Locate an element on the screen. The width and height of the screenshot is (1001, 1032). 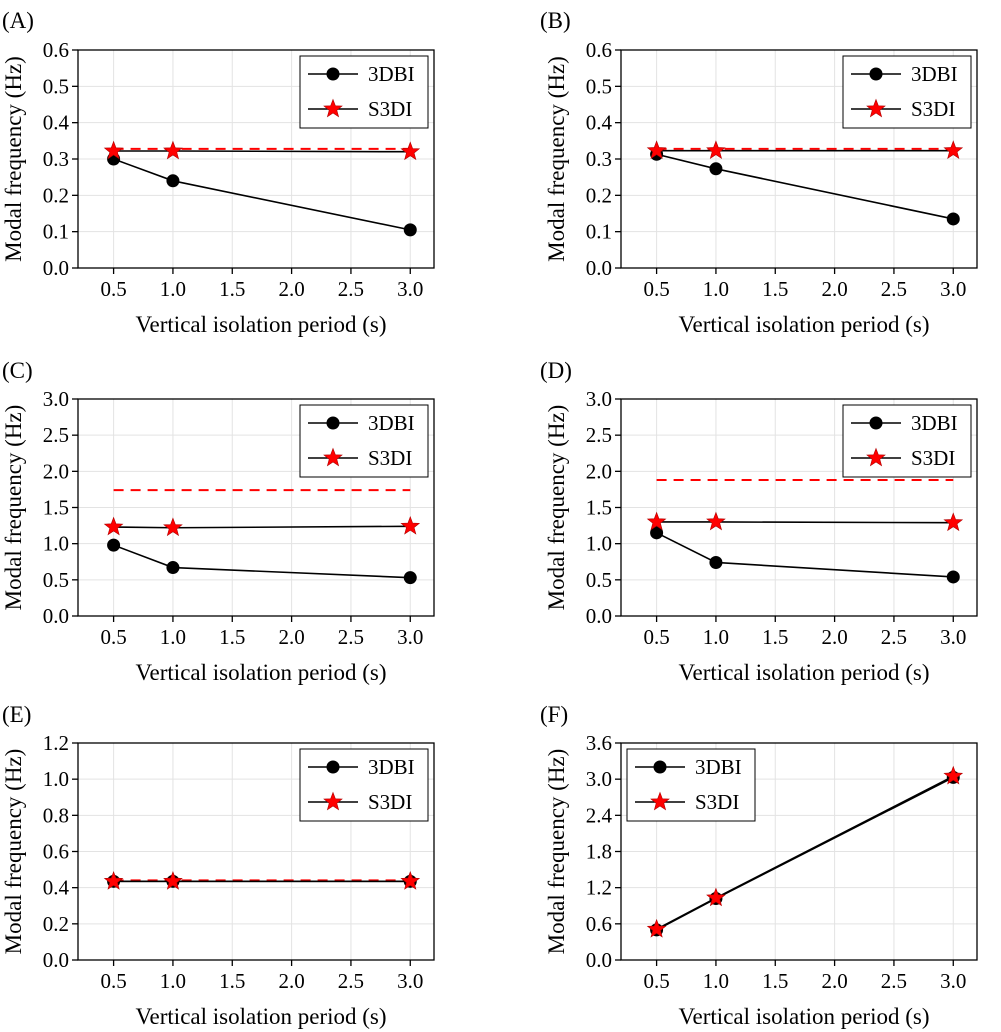
y-tick-label: 2.4 is located at coordinates (599, 815).